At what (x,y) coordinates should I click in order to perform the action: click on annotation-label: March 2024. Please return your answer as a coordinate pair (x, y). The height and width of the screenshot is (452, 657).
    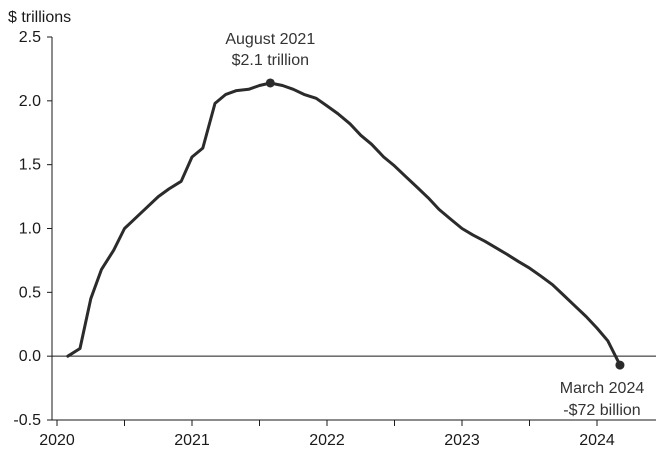
    Looking at the image, I should click on (602, 388).